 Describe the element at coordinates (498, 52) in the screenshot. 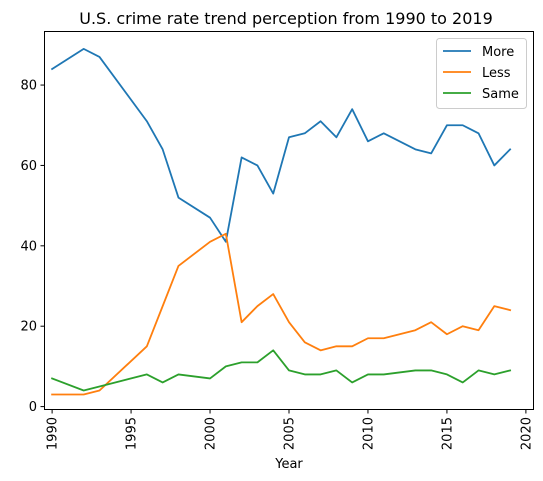

I see `legend-label-more: More` at that location.